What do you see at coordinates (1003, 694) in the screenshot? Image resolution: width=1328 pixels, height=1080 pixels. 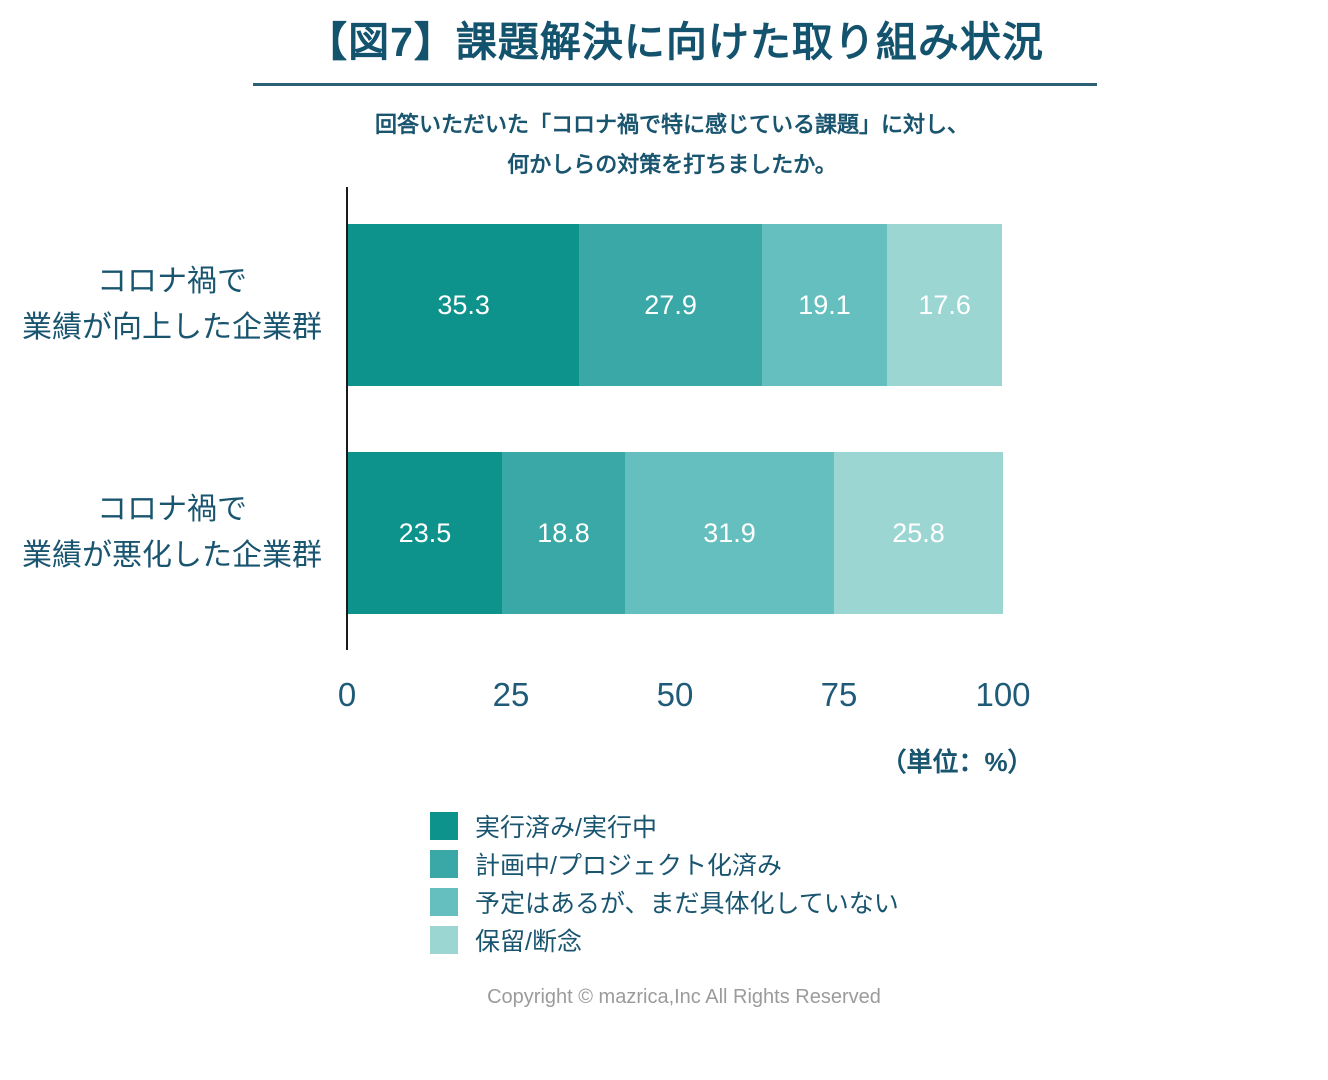 I see `x-tick-100: 100` at bounding box center [1003, 694].